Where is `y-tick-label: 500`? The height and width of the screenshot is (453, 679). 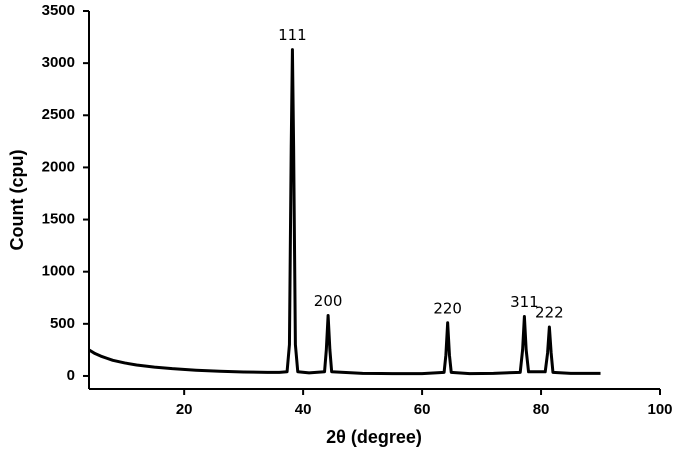 y-tick-label: 500 is located at coordinates (62, 323).